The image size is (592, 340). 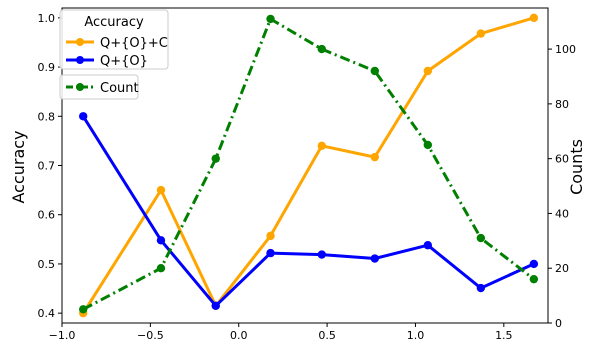 What do you see at coordinates (562, 104) in the screenshot?
I see `right-tick-label: 80` at bounding box center [562, 104].